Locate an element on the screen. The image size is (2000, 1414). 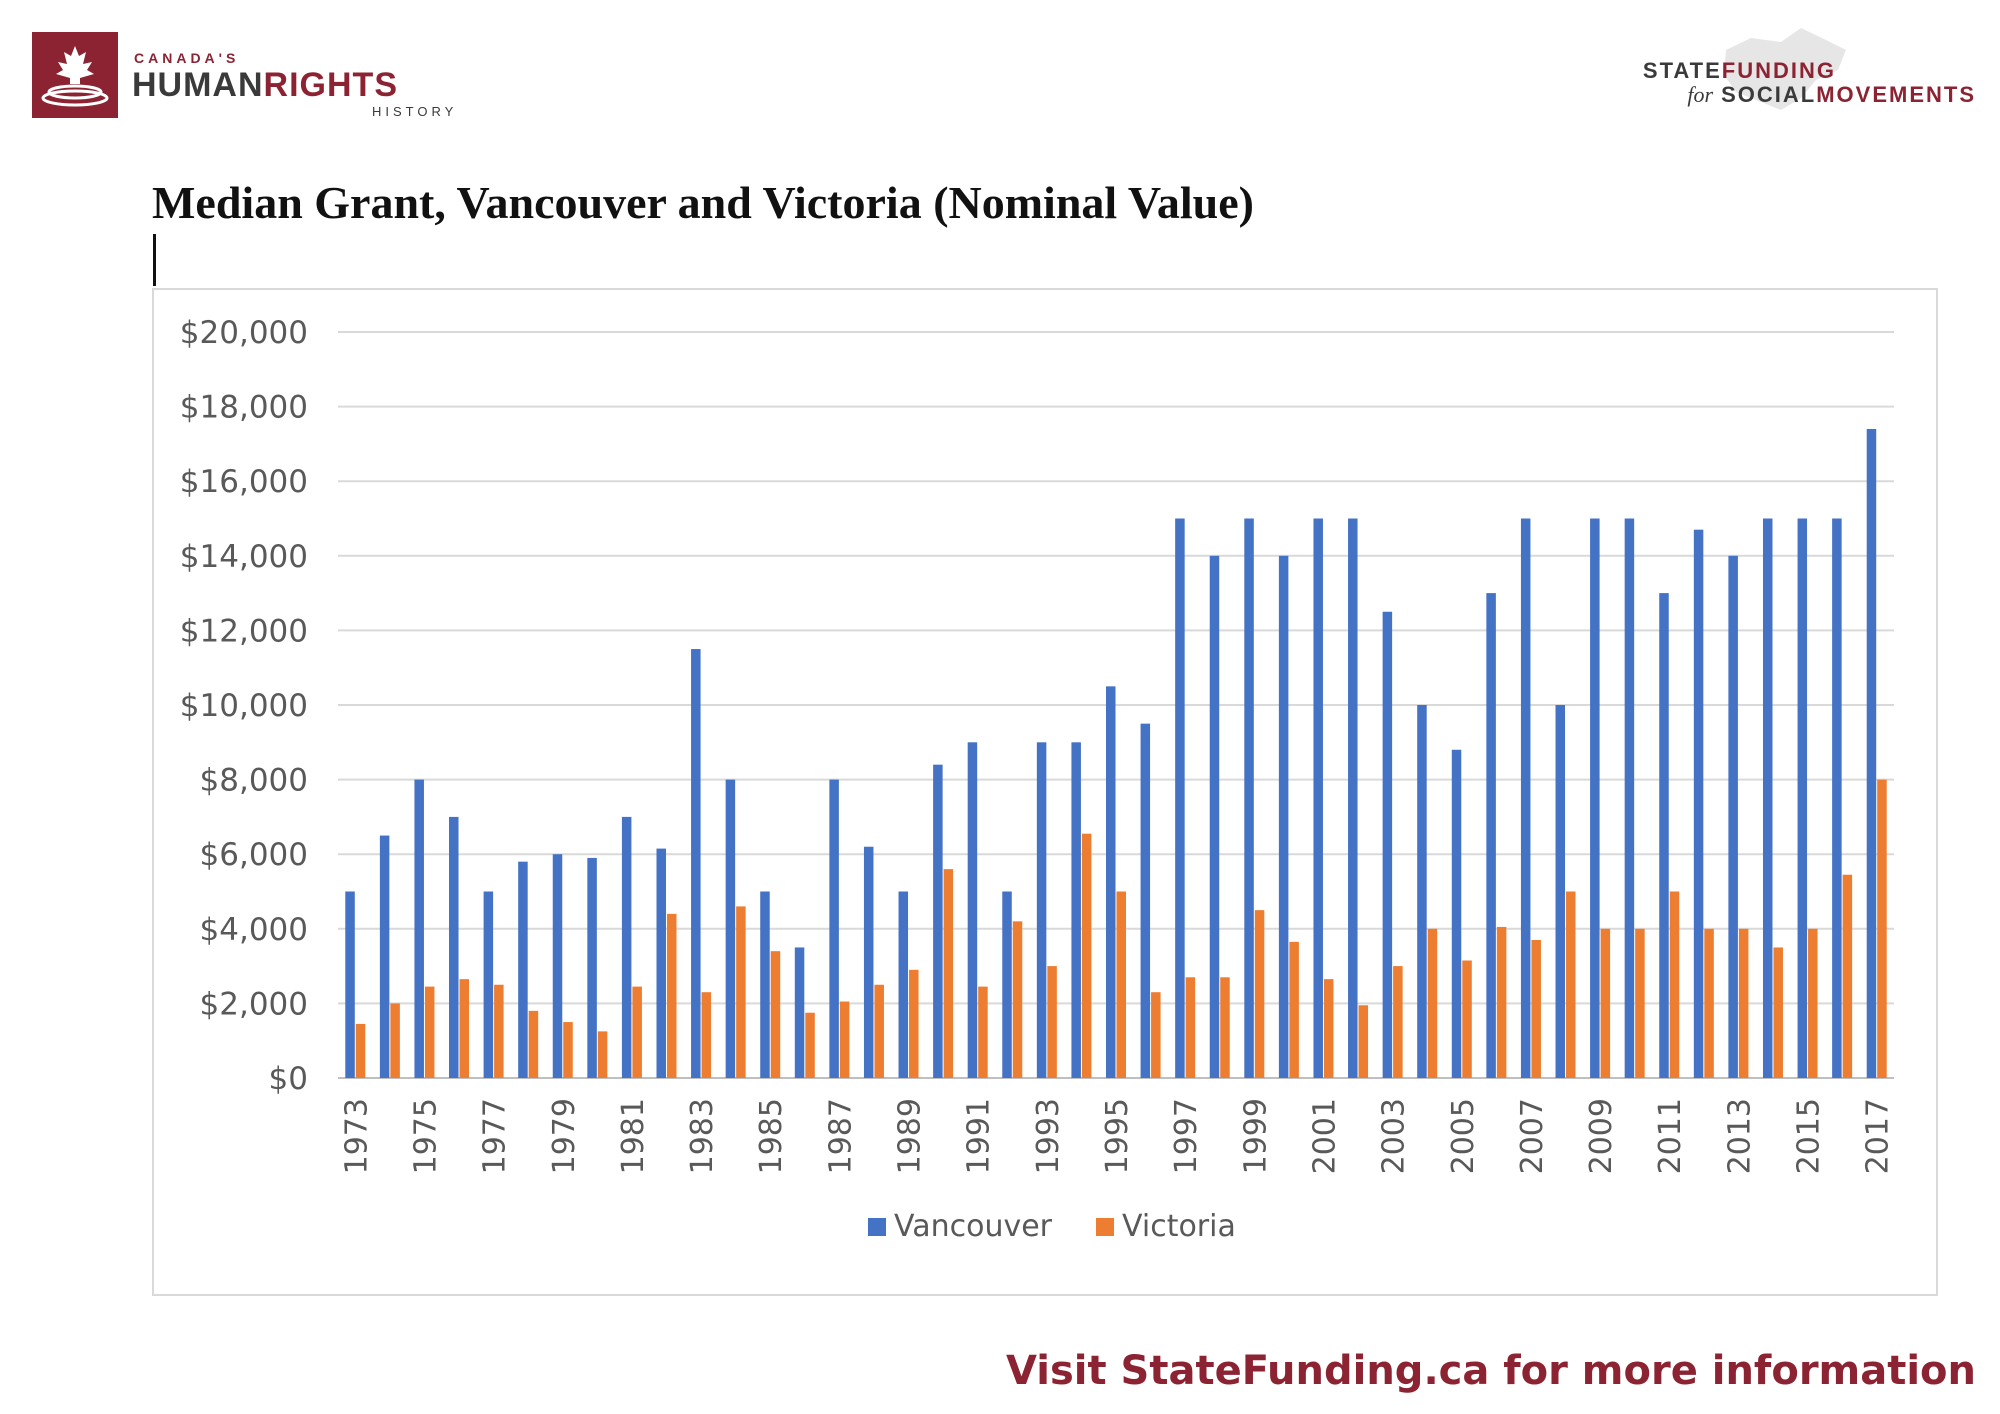
y-tick-label: $10,000 is located at coordinates (244, 706).